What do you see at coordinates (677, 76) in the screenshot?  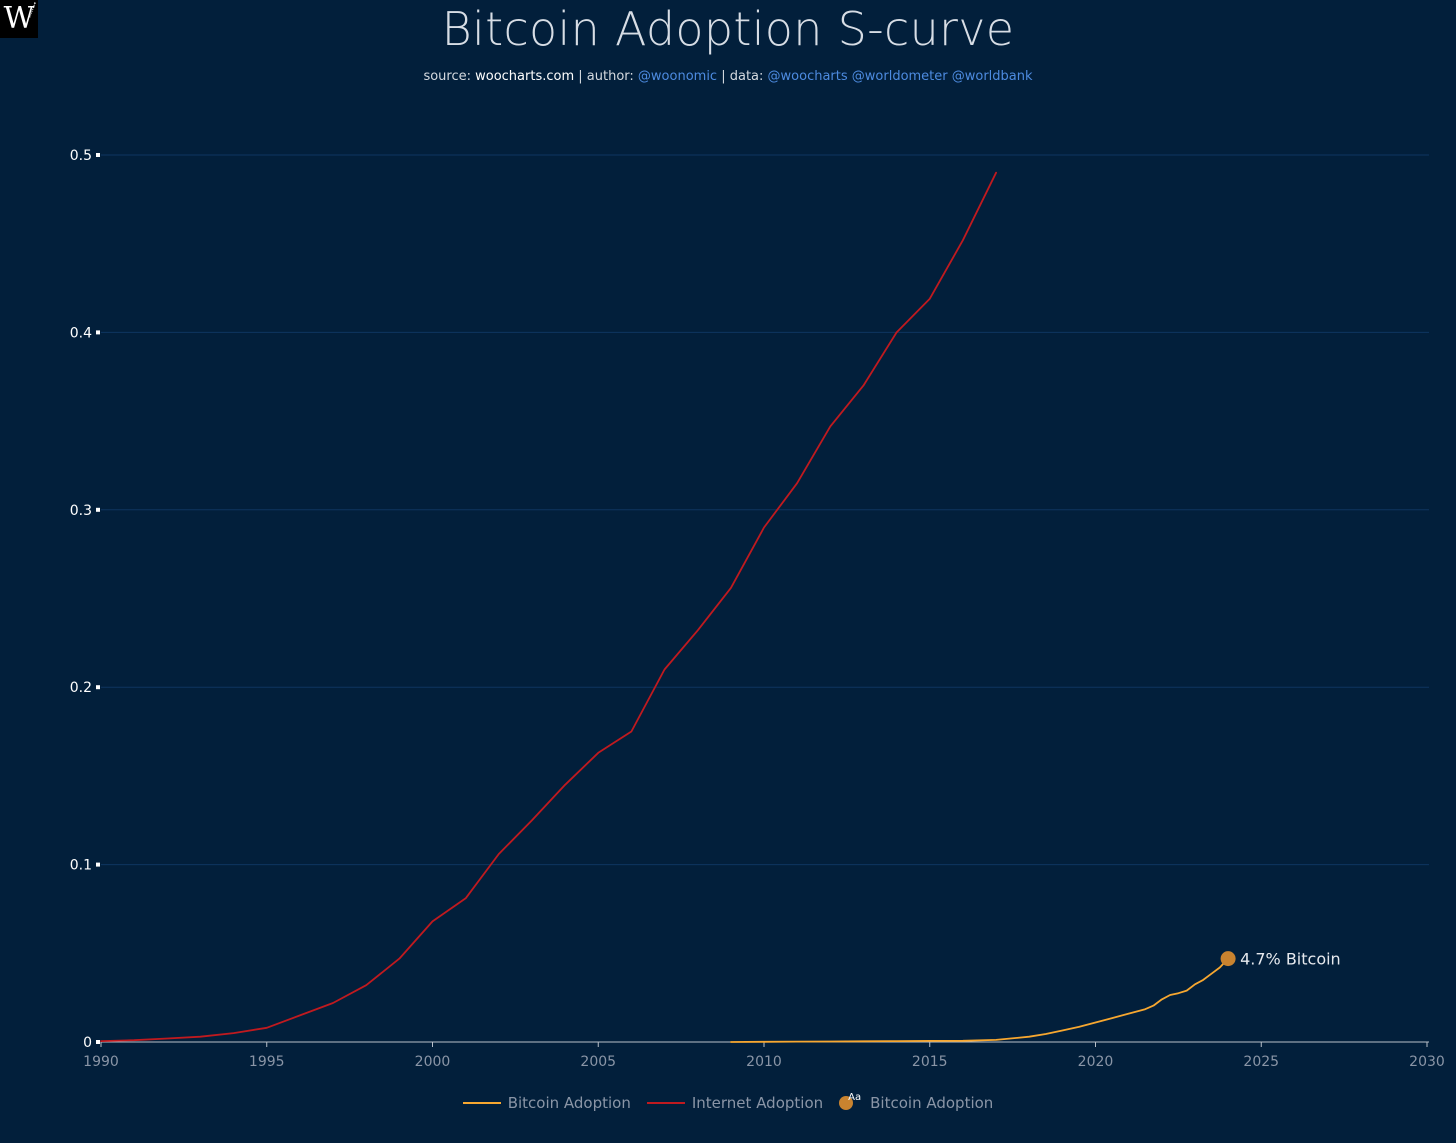 I see `author-link: @woonomic` at bounding box center [677, 76].